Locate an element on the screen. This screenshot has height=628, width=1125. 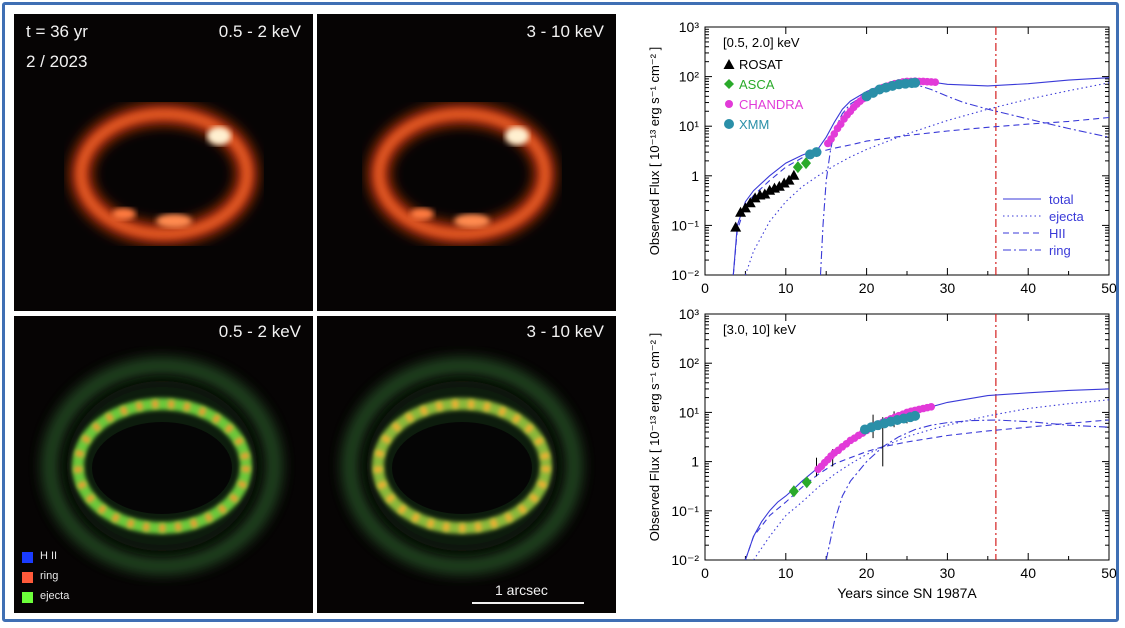
scale-bar is located at coordinates (528, 603).